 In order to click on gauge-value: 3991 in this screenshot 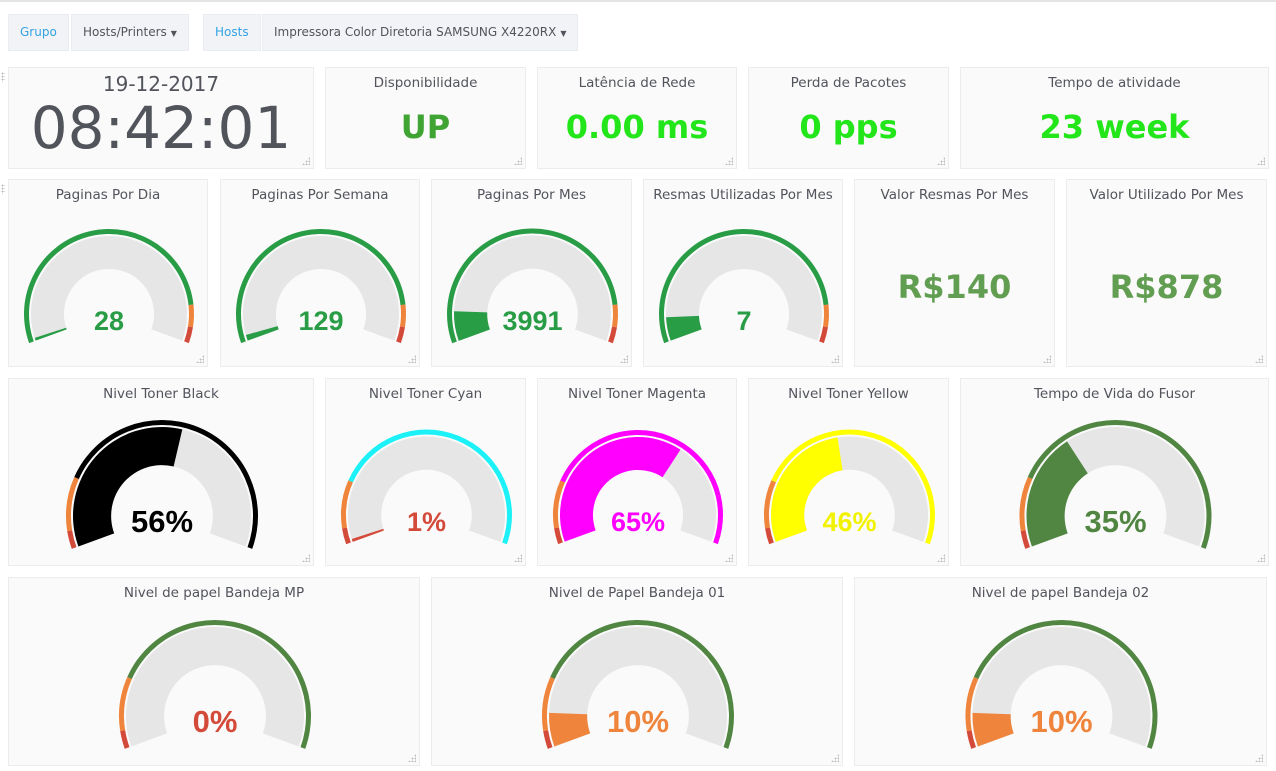, I will do `click(532, 321)`.